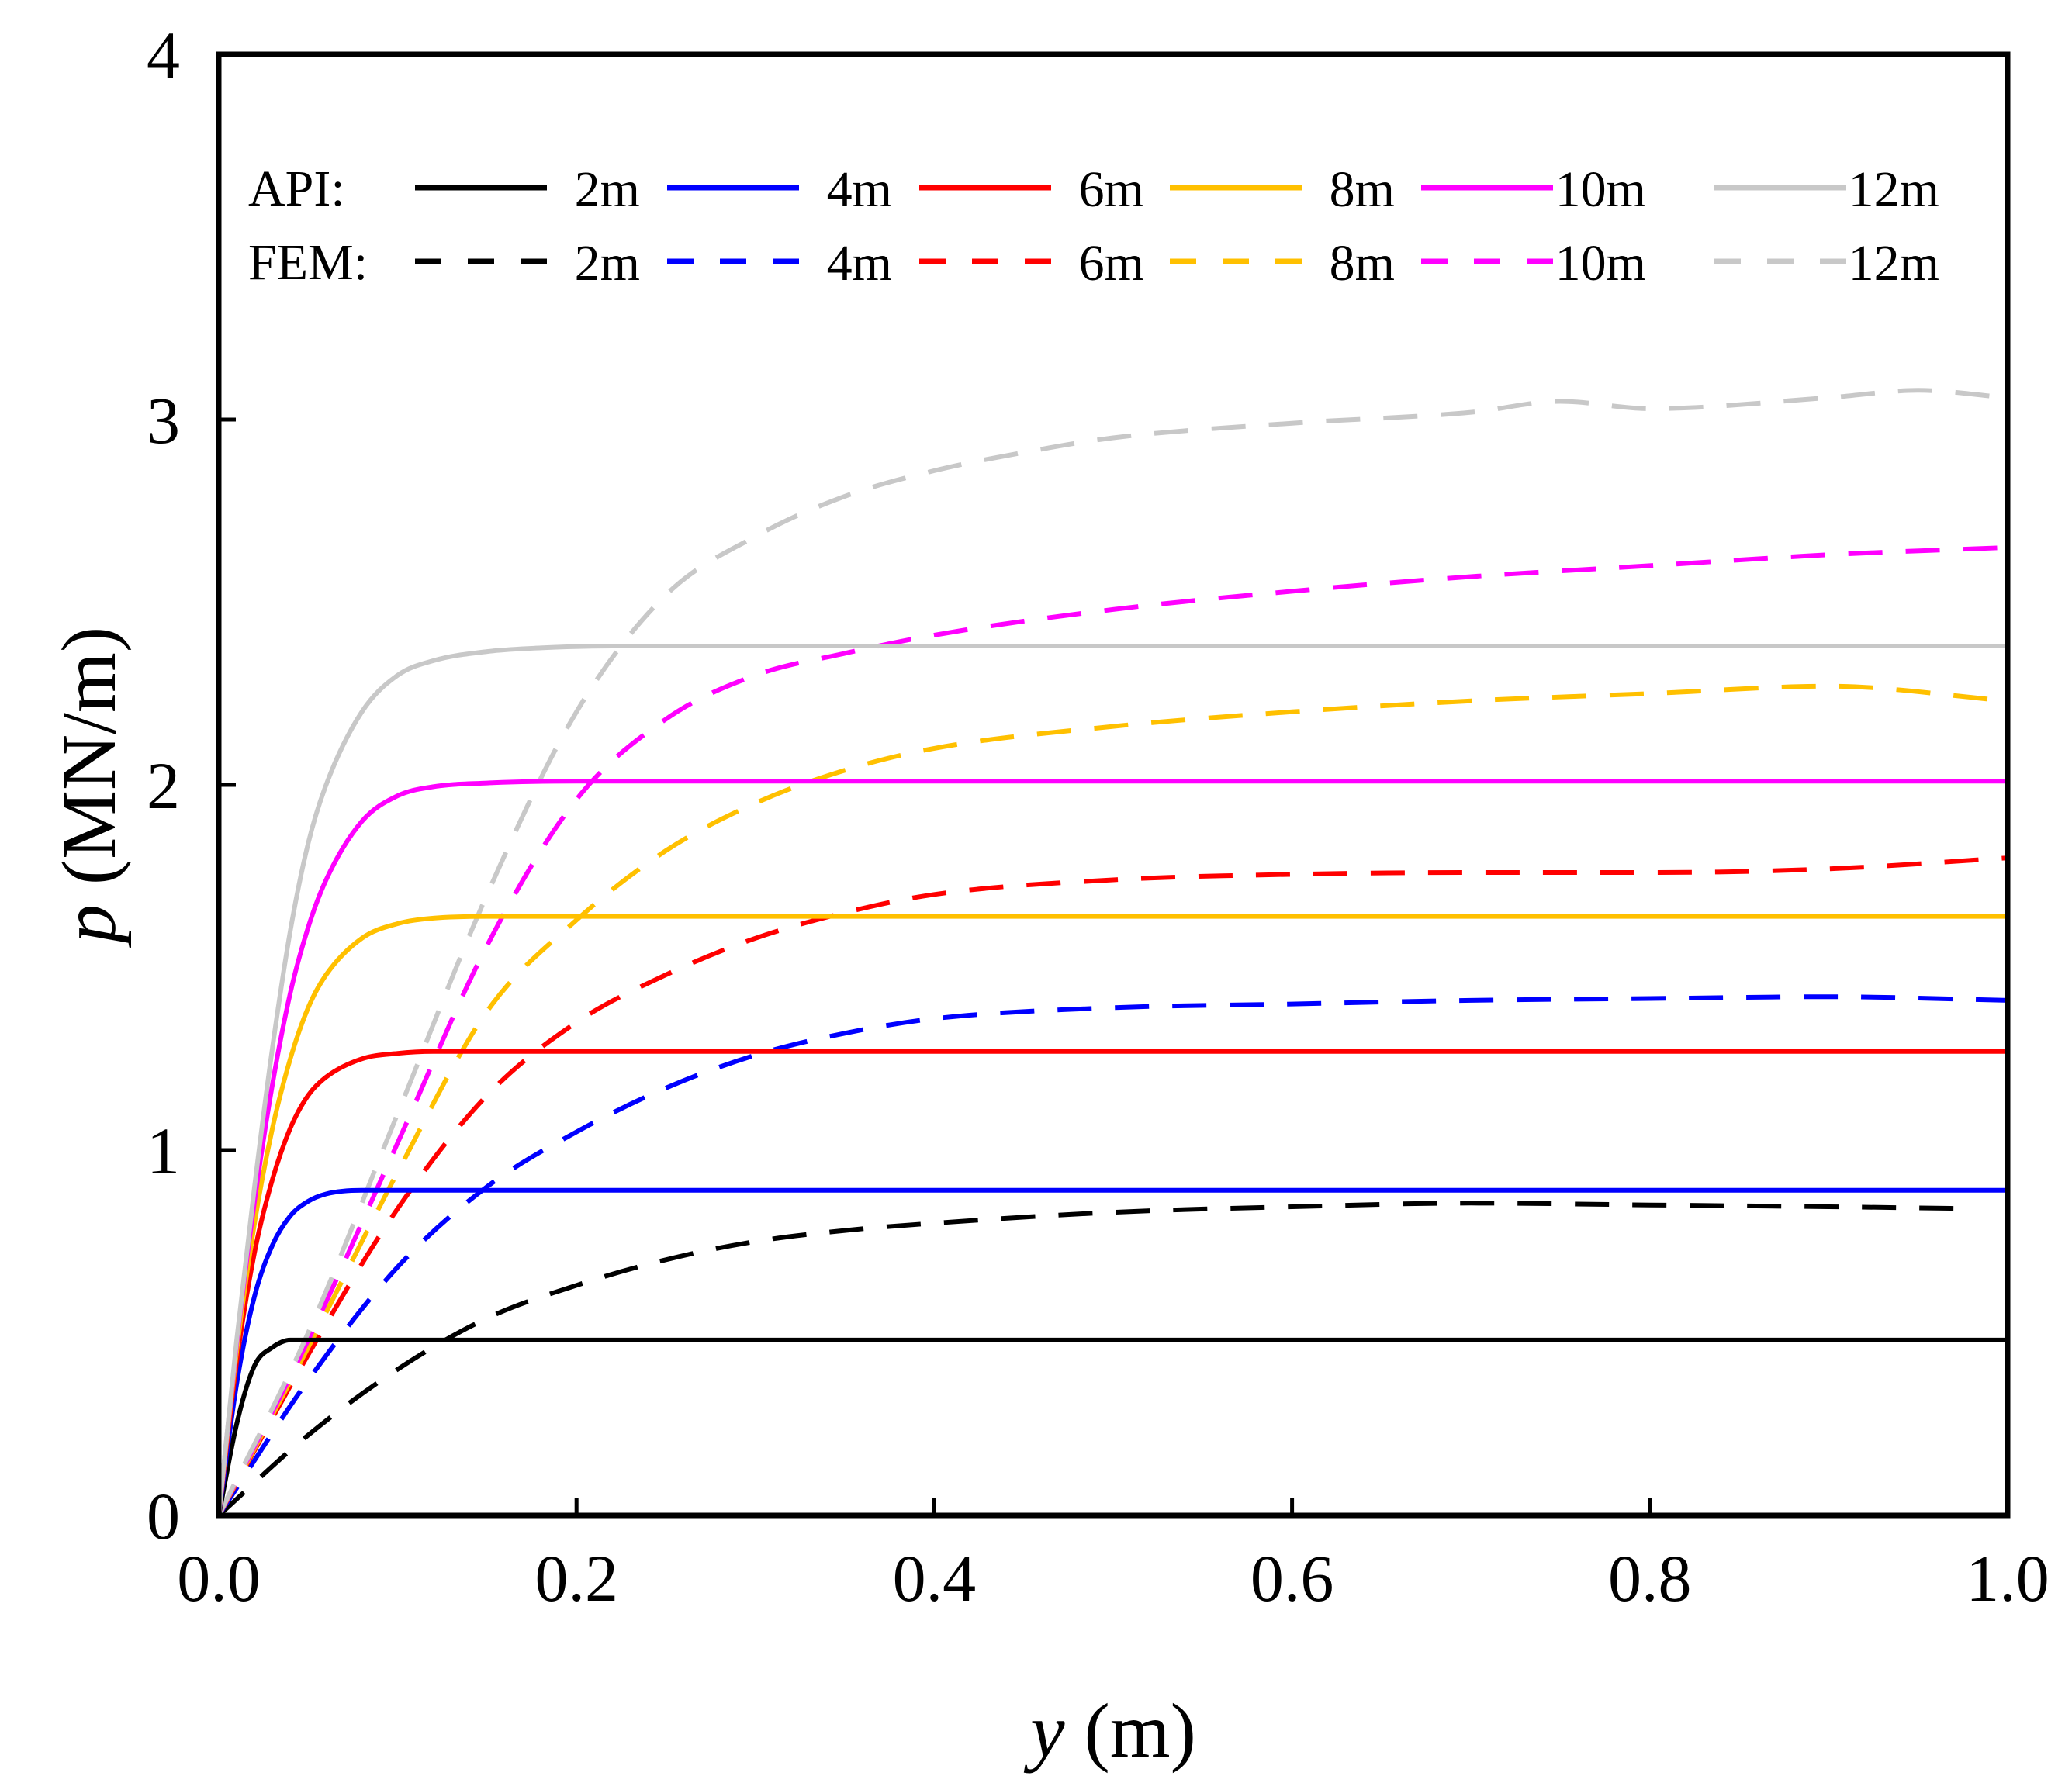 This screenshot has height=1776, width=2072. I want to click on y-axis-title: p (MN/m), so click(89, 787).